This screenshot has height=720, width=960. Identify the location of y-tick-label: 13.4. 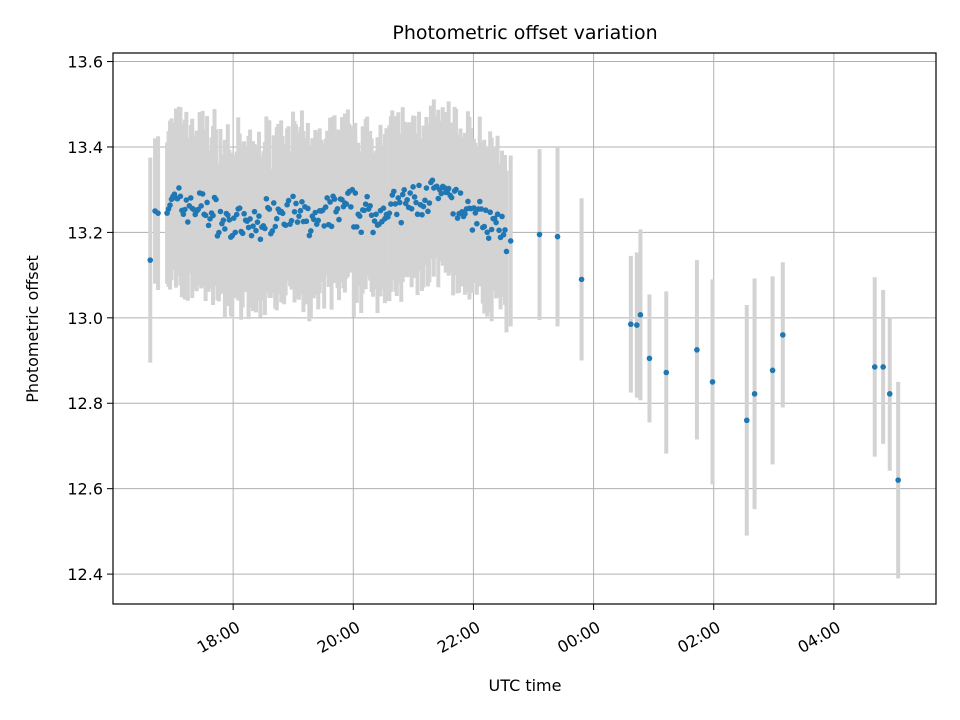
(85, 147).